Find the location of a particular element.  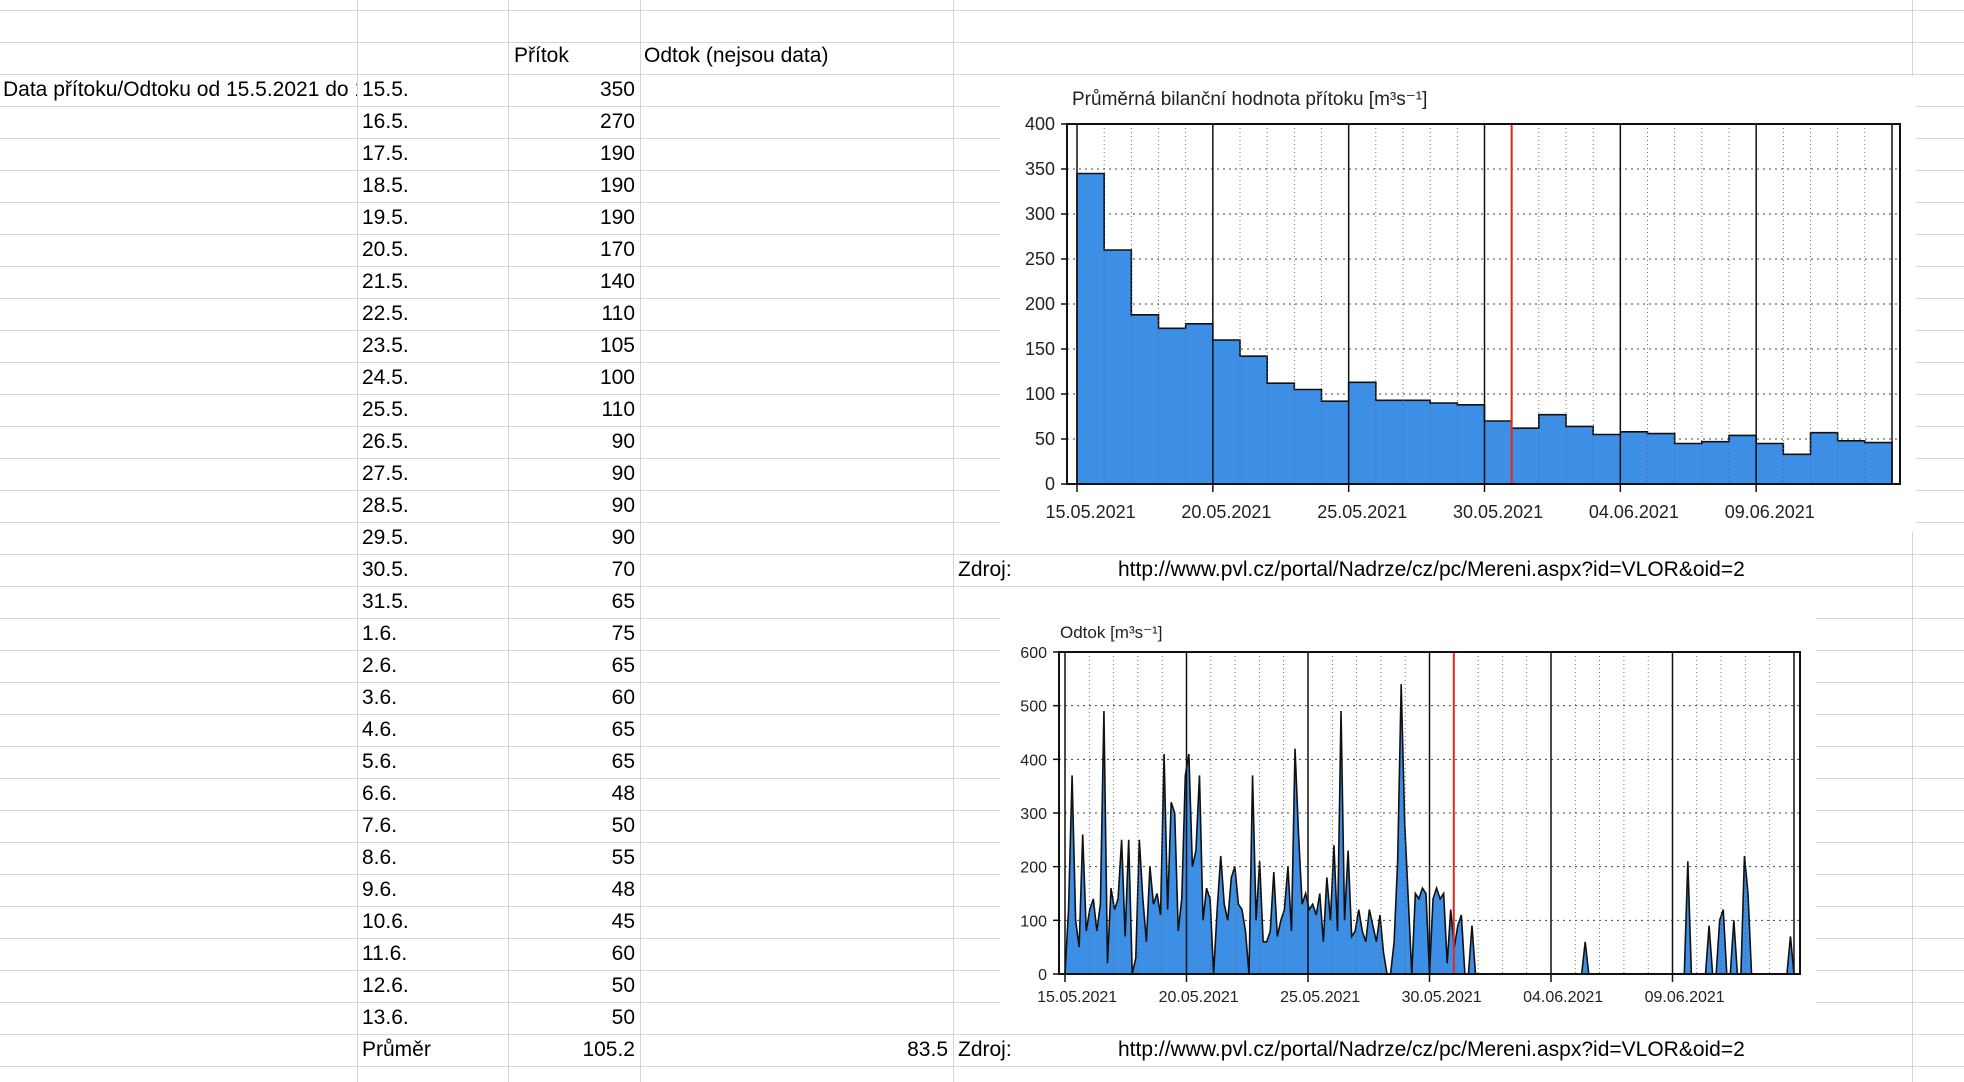

date-cell: 2.6. is located at coordinates (380, 665).